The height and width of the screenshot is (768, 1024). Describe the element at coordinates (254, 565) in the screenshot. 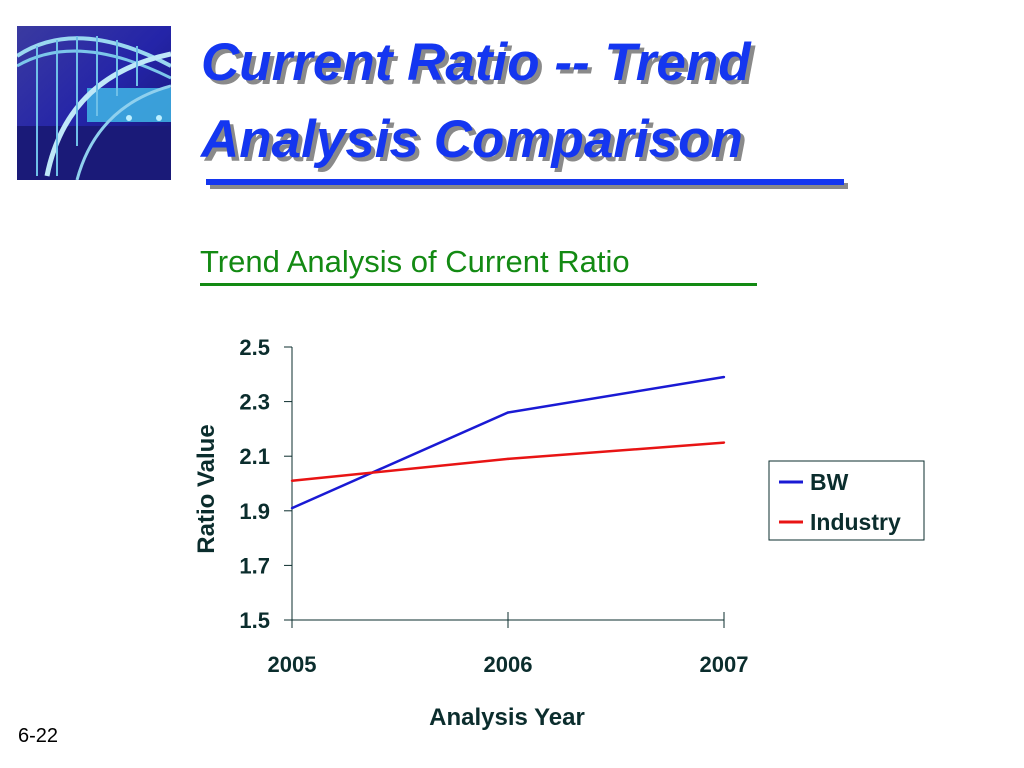

I see `y-tick-label: 1.7` at that location.